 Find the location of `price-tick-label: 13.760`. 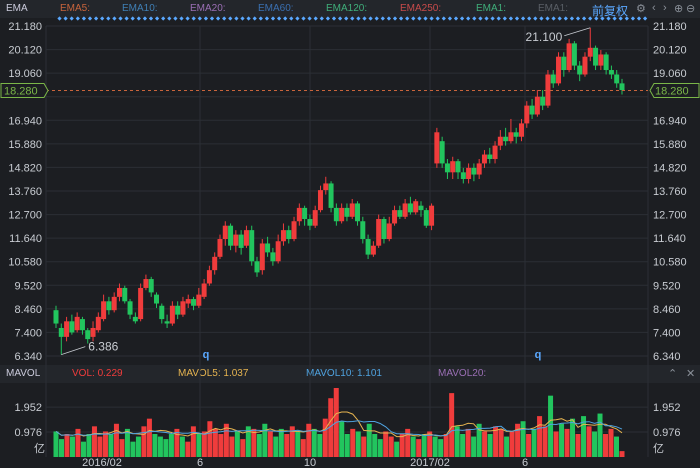

price-tick-label: 13.760 is located at coordinates (670, 192).